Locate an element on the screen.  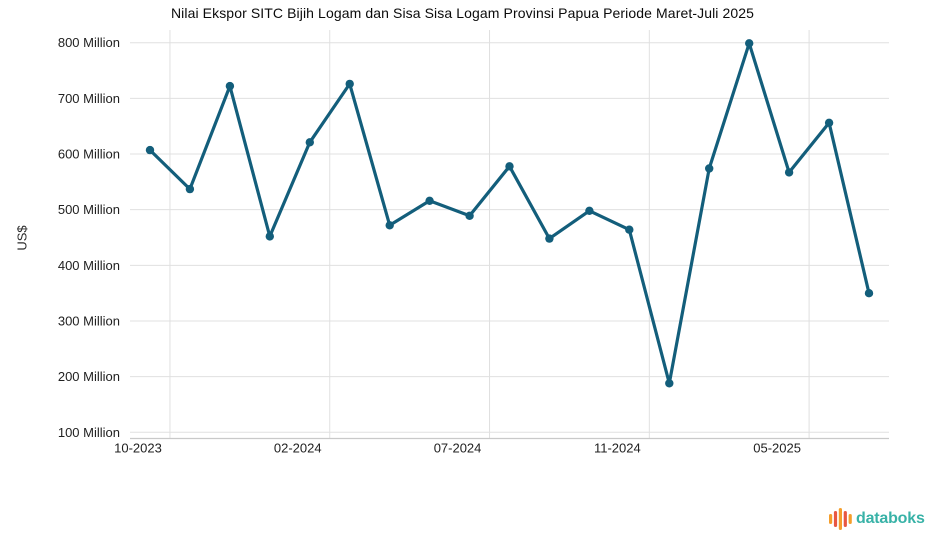
y-tick-label: 100 Million is located at coordinates (89, 432).